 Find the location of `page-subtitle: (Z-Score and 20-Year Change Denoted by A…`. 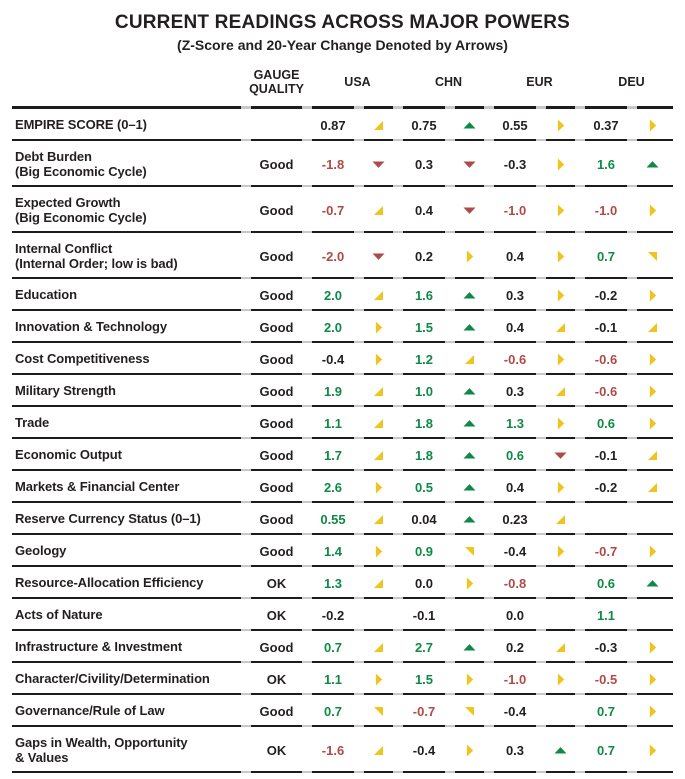

page-subtitle: (Z-Score and 20-Year Change Denoted by A… is located at coordinates (342, 45).